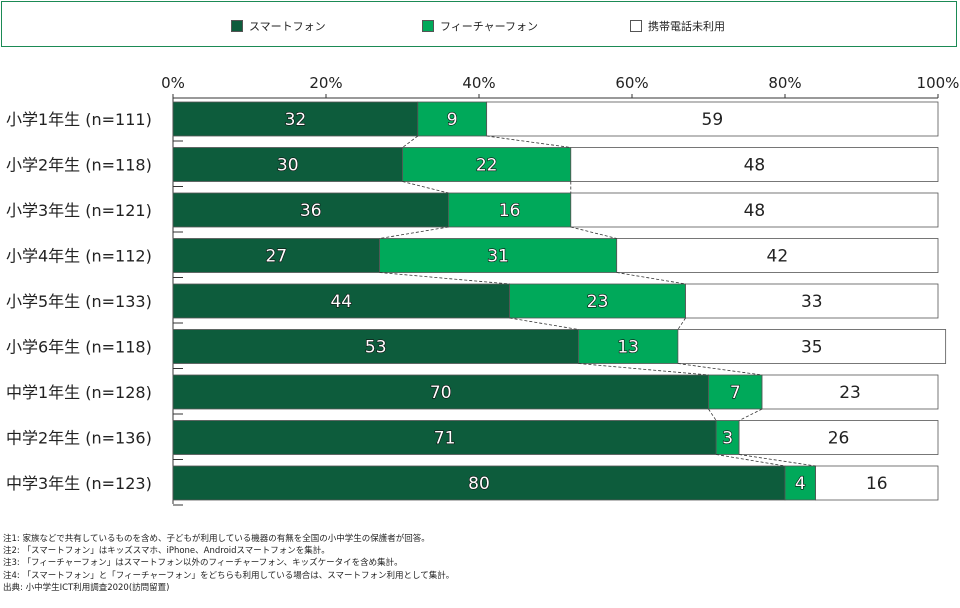 This screenshot has width=960, height=608. I want to click on data-label: 53, so click(376, 348).